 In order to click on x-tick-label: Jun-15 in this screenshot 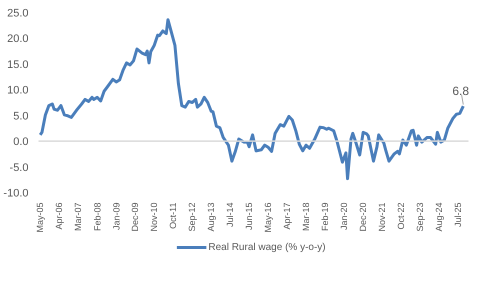, I will do `click(249, 216)`.